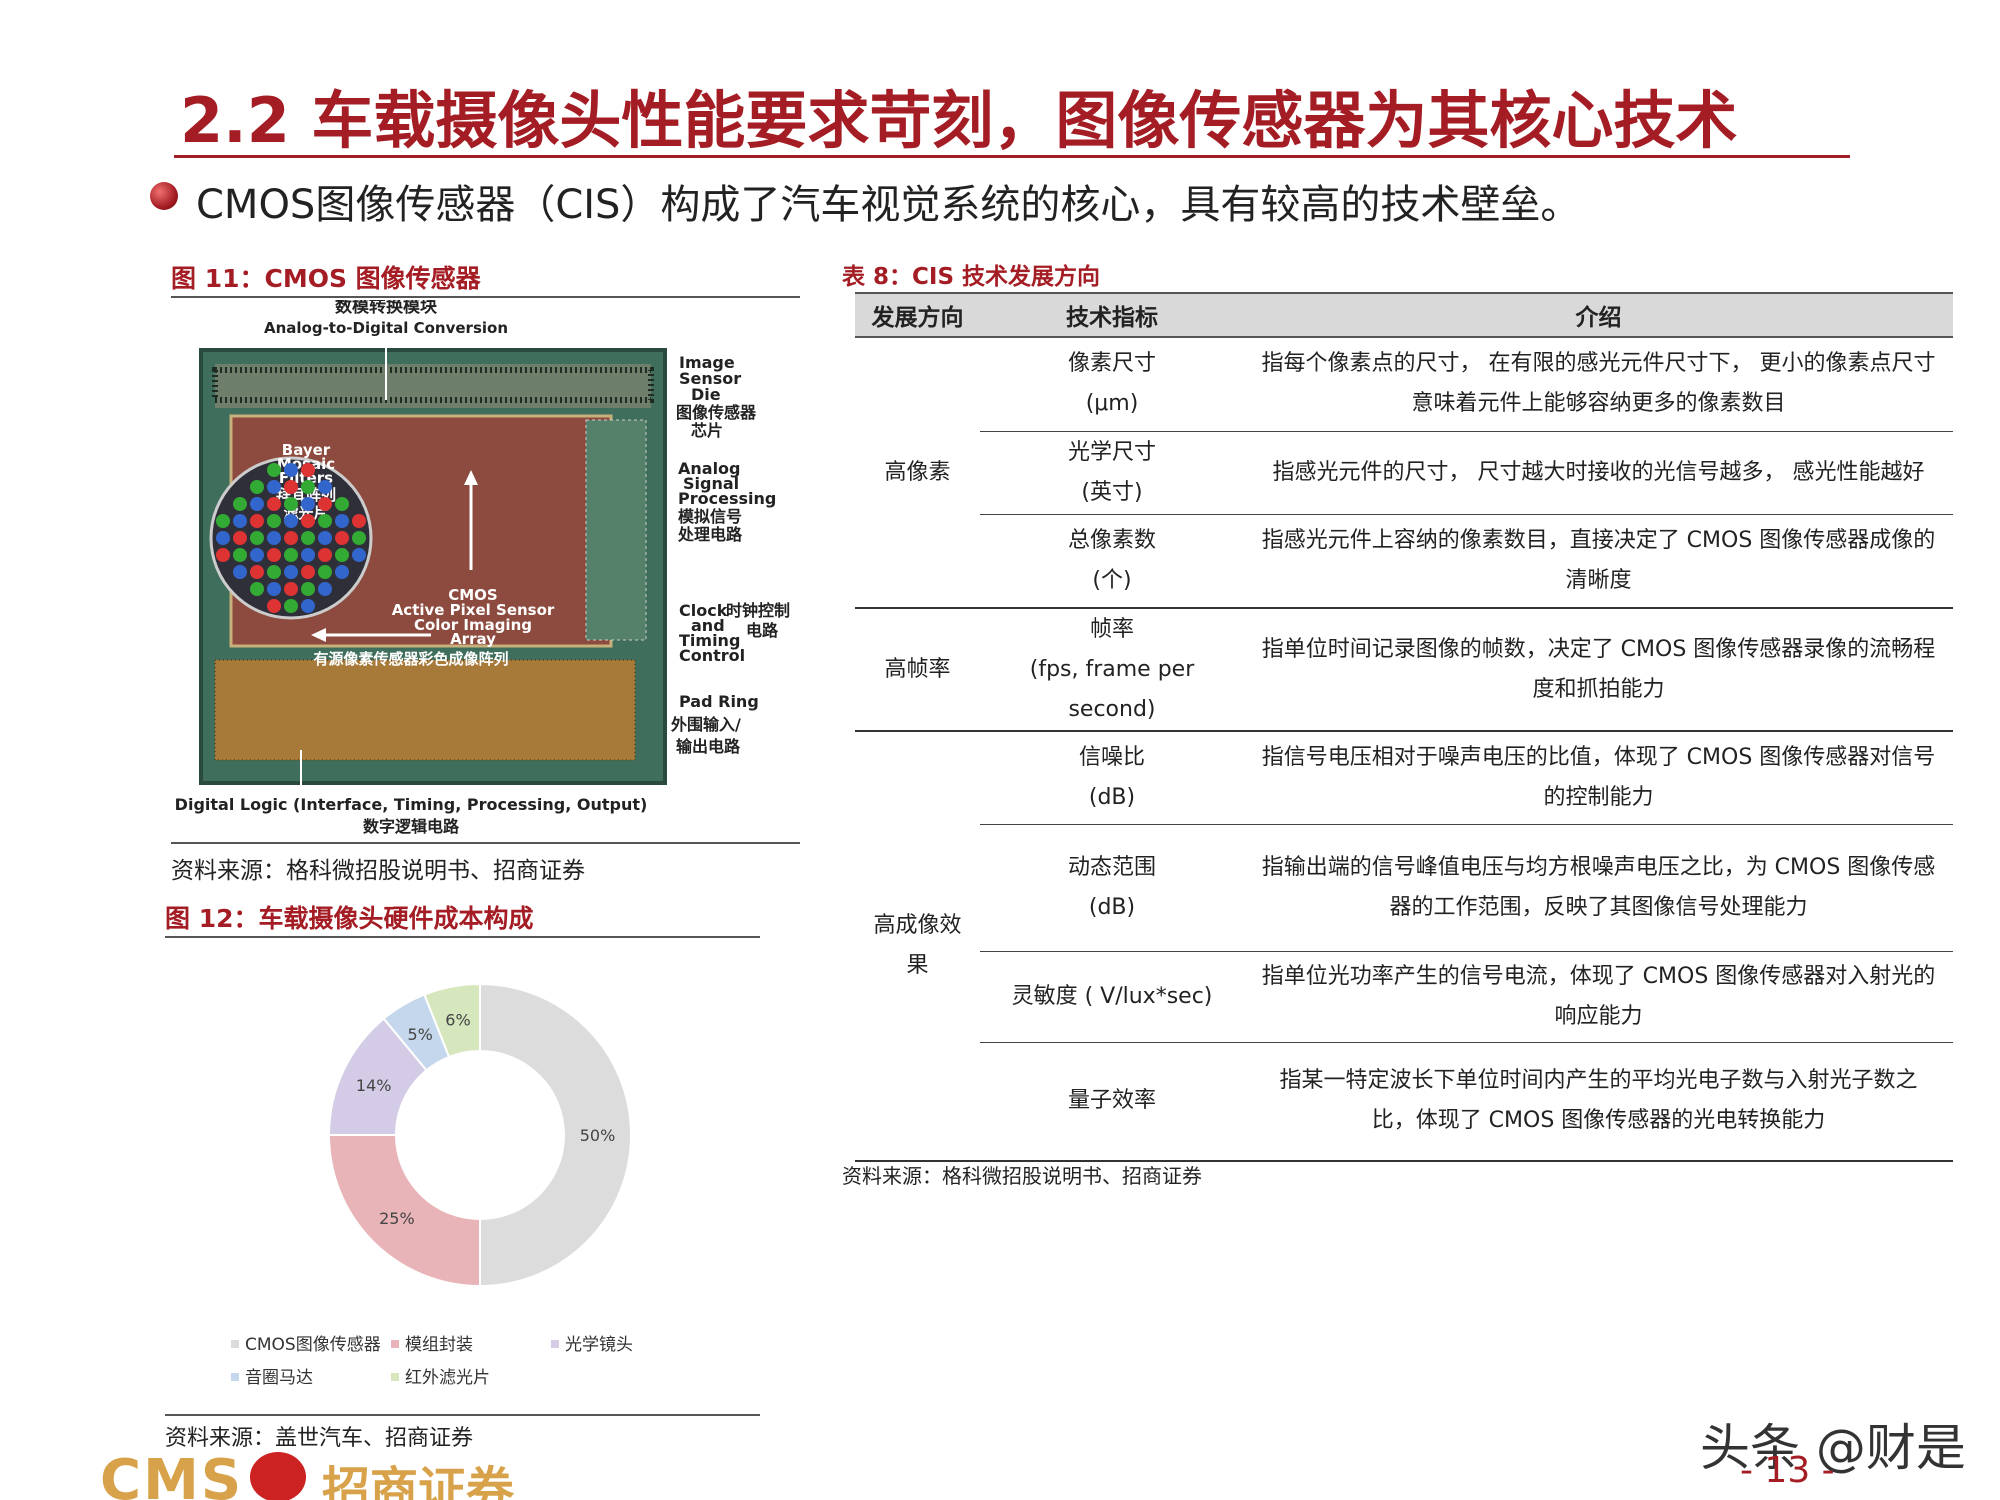 The width and height of the screenshot is (2000, 1500). What do you see at coordinates (710, 378) in the screenshot?
I see `chip-label: Sensor` at bounding box center [710, 378].